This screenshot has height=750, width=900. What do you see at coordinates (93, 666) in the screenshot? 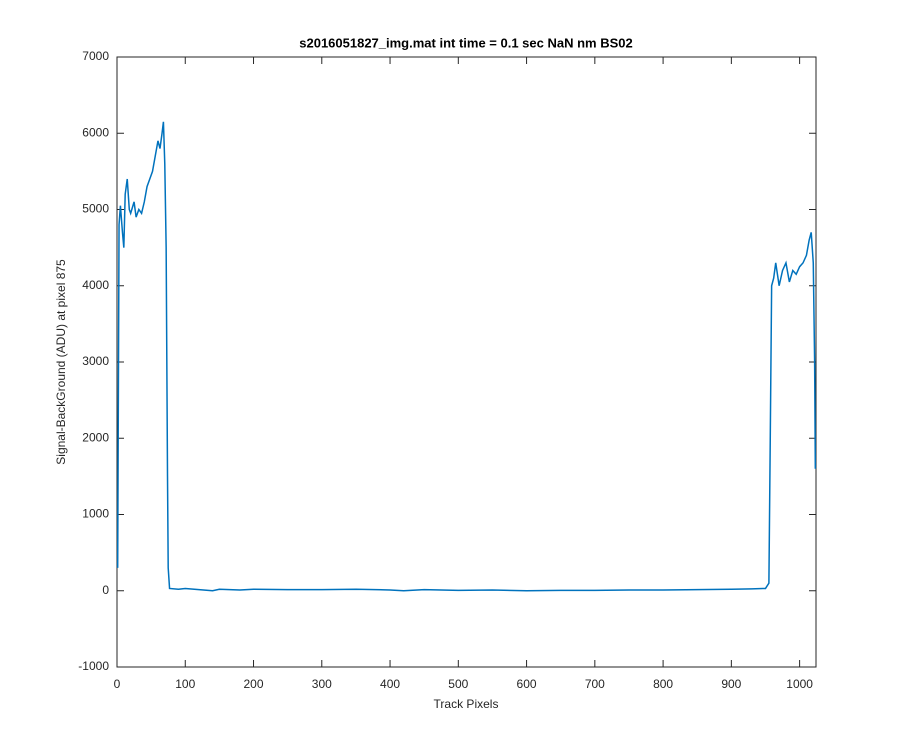
I see `y-tick-label: -1000` at bounding box center [93, 666].